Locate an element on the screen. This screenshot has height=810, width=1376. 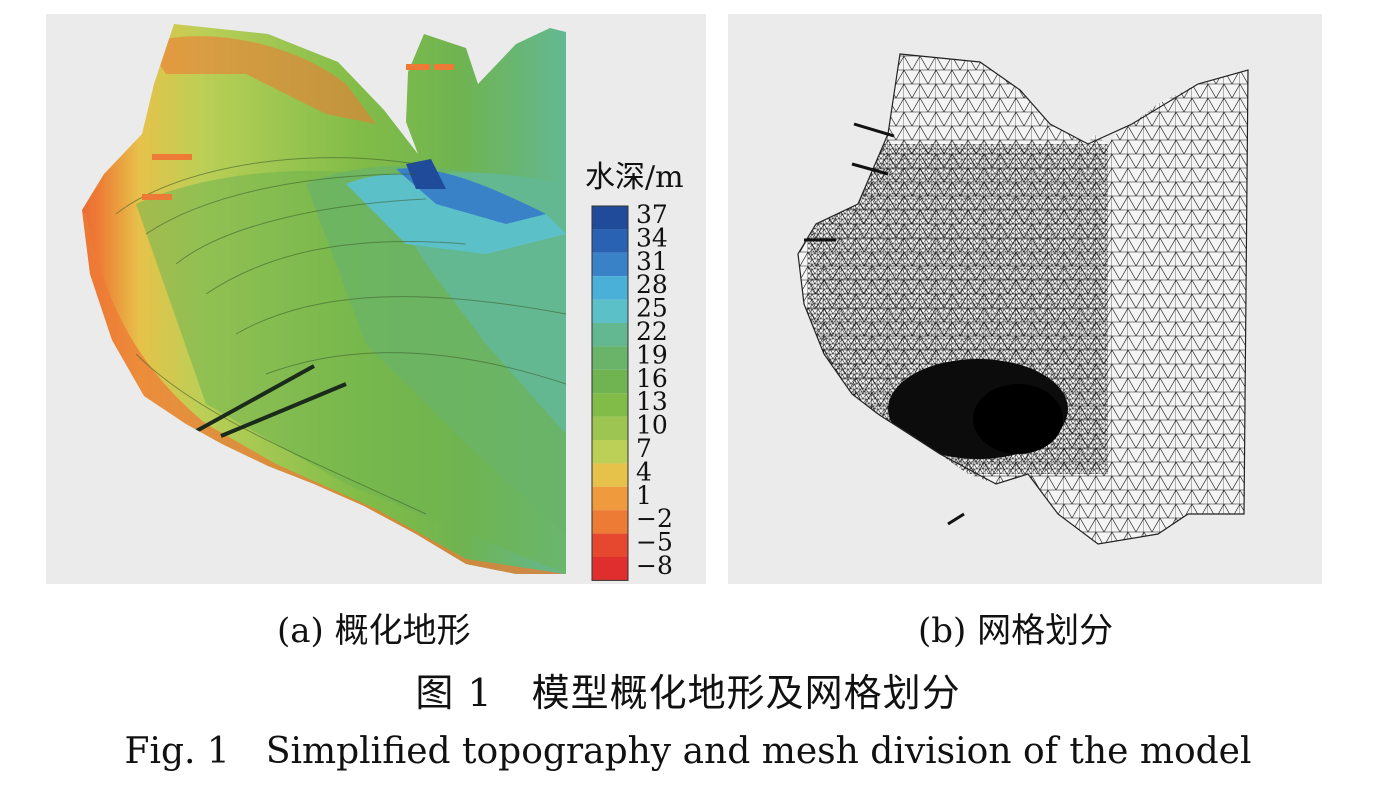
legend-tick-label: 37 is located at coordinates (652, 214).